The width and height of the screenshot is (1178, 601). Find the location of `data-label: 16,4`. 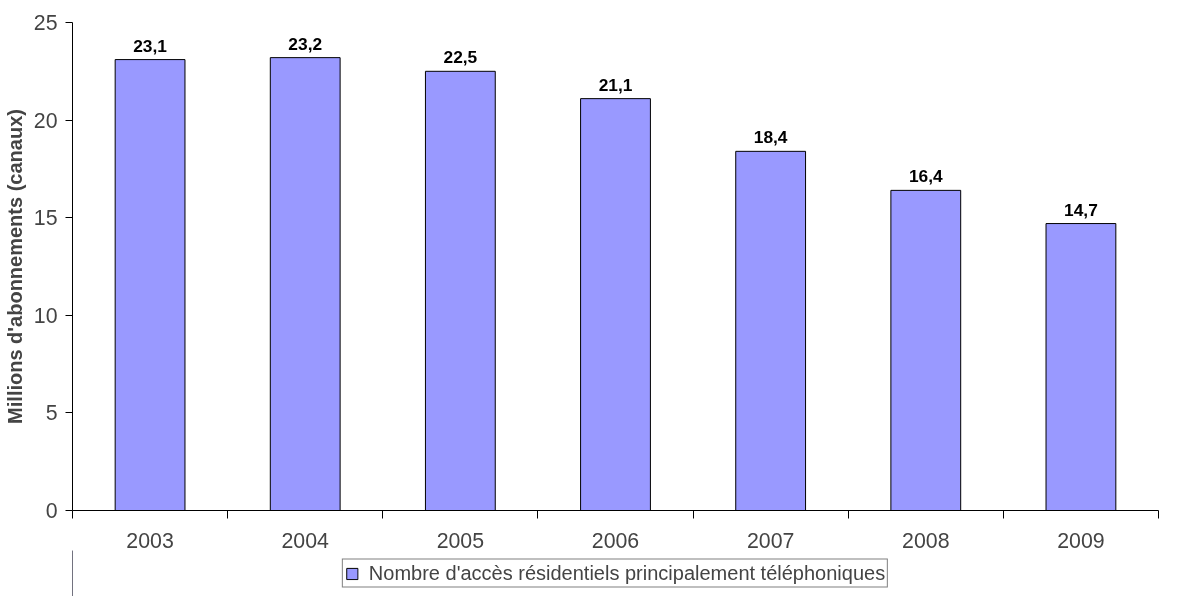

data-label: 16,4 is located at coordinates (926, 176).